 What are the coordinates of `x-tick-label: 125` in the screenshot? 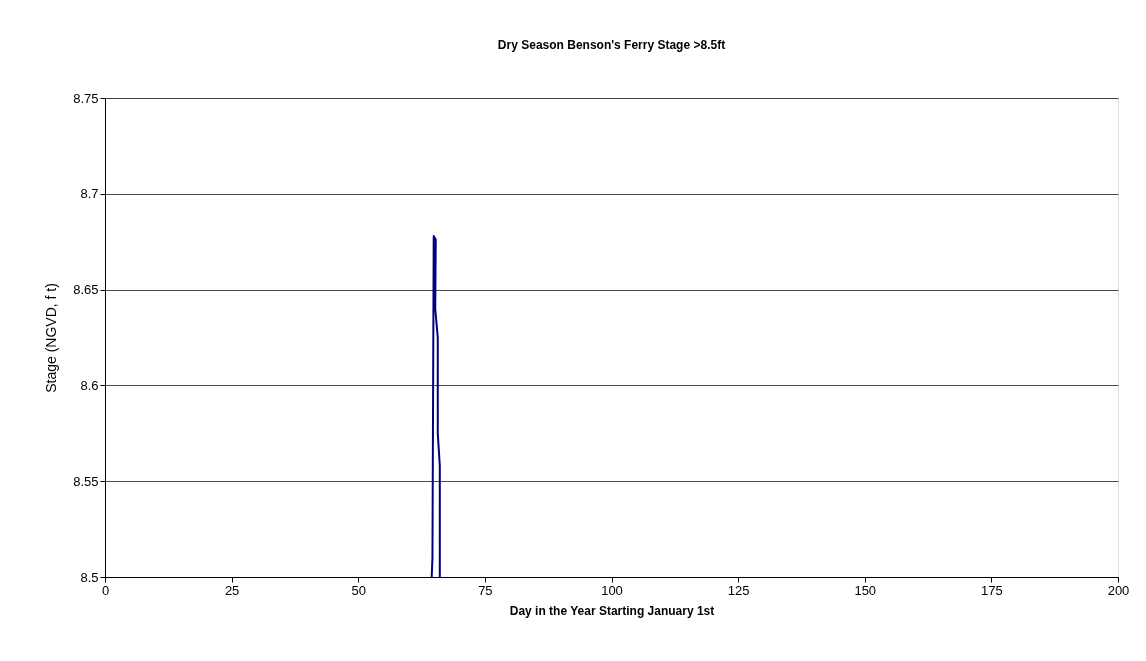 It's located at (738, 590).